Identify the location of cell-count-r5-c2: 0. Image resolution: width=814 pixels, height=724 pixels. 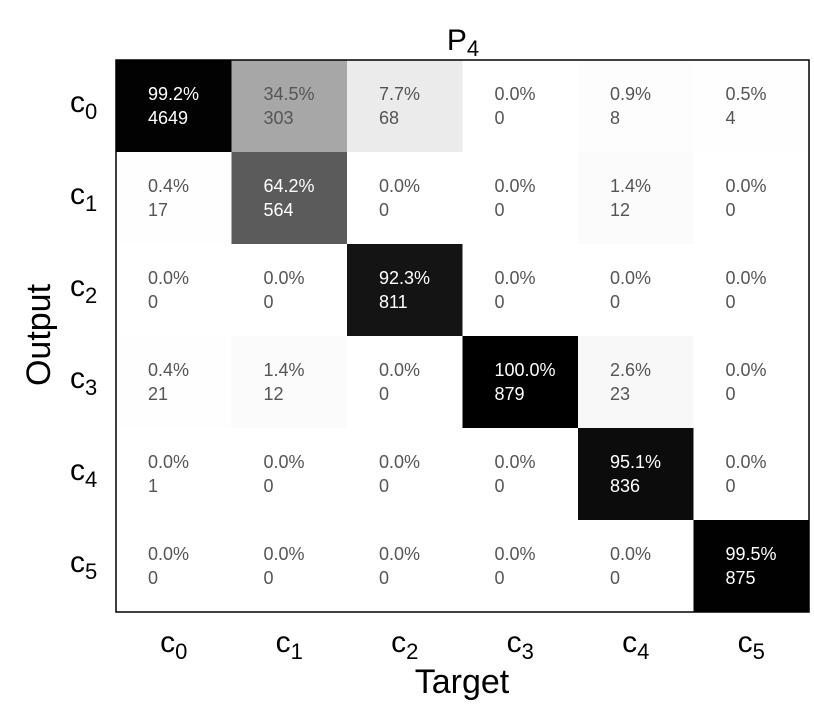
(384, 578).